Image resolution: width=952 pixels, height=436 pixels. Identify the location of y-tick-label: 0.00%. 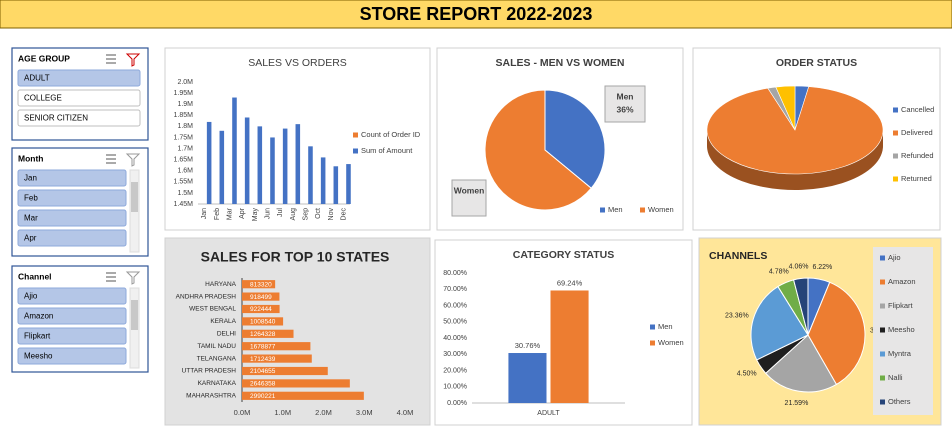
(457, 403).